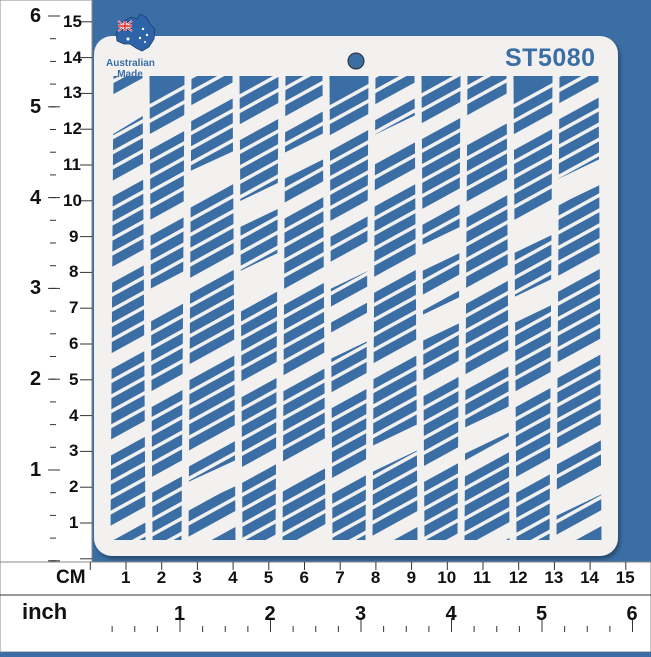 The width and height of the screenshot is (651, 657). I want to click on vertical-cm-label: 7, so click(74, 308).